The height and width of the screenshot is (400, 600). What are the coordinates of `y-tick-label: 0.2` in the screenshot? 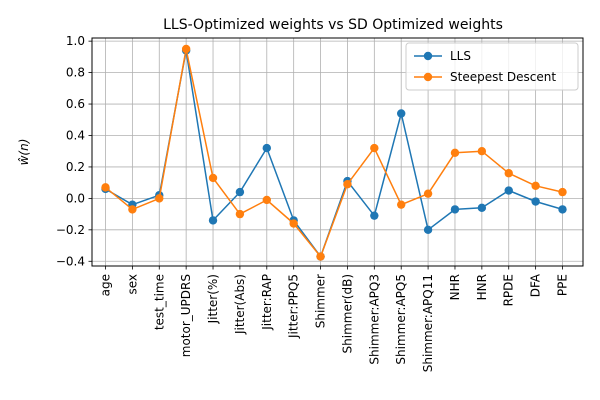 It's located at (75, 167).